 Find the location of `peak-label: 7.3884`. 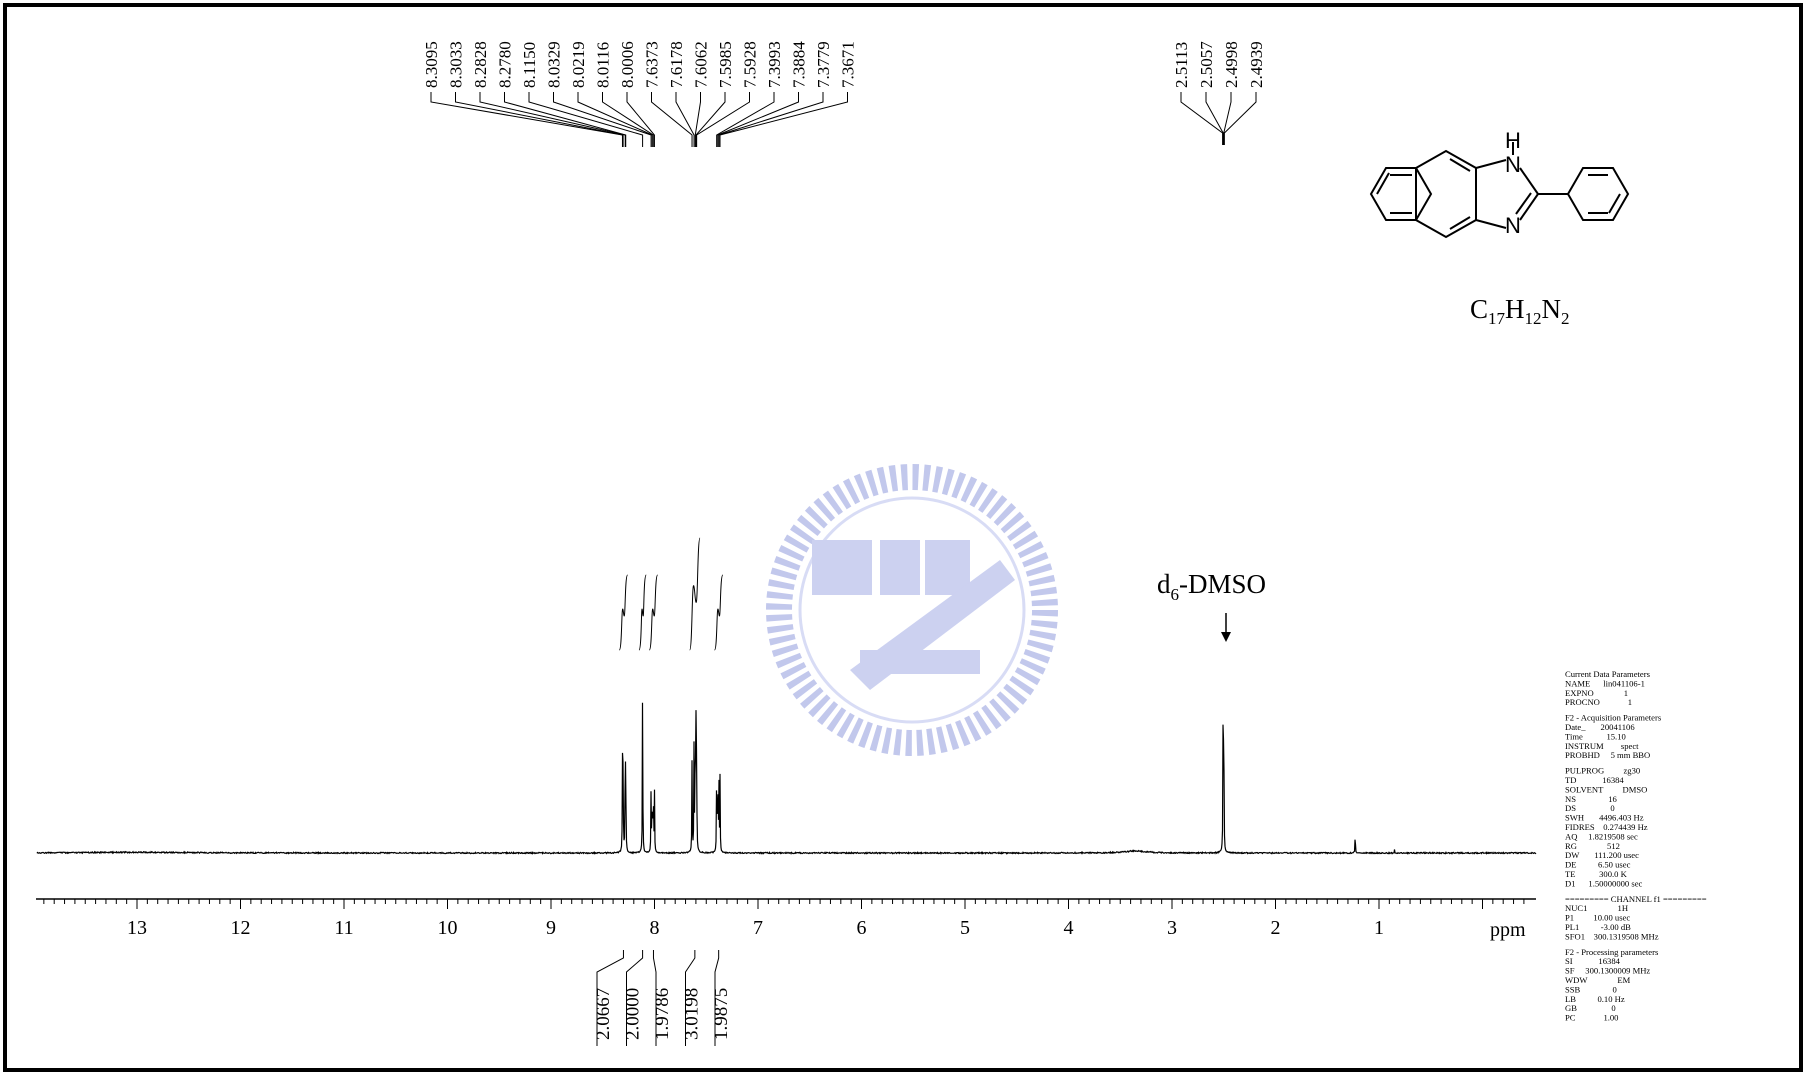

peak-label: 7.3884 is located at coordinates (799, 64).